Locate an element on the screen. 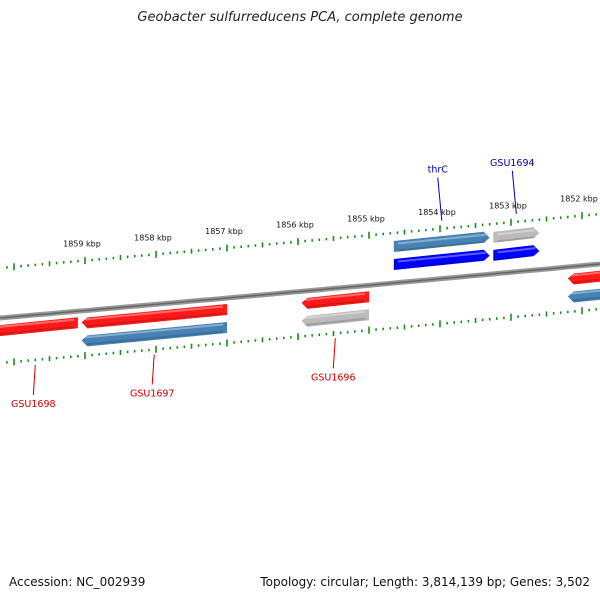 The height and width of the screenshot is (600, 600). genome-backbone is located at coordinates (300, 291).